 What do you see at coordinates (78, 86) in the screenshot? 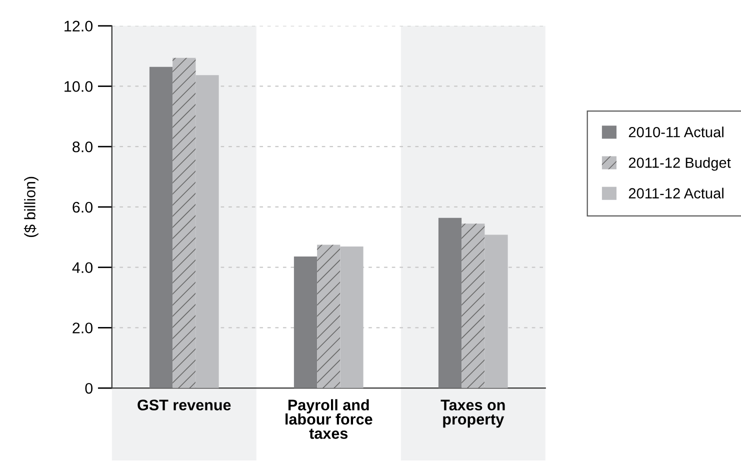
I see `y-tick-label: 10.0` at bounding box center [78, 86].